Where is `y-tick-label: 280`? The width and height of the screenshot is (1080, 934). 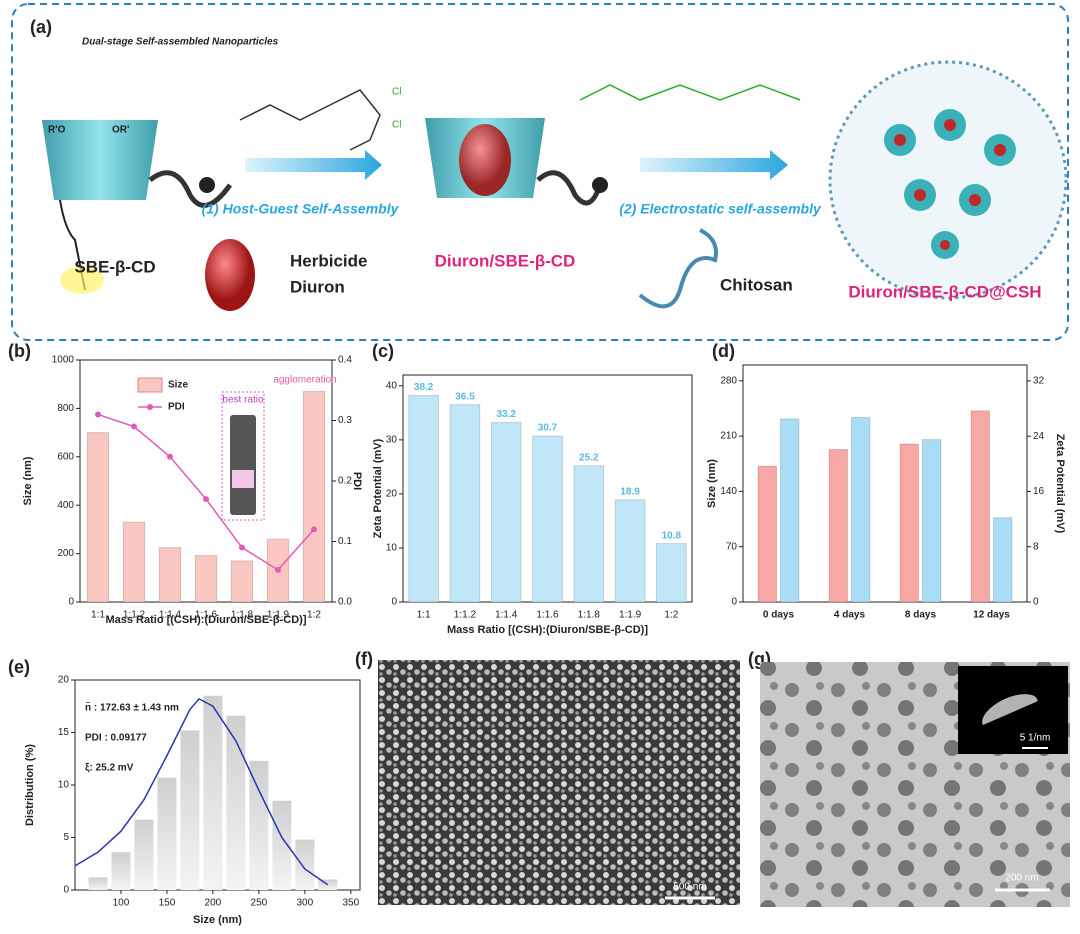
y-tick-label: 280 is located at coordinates (728, 380).